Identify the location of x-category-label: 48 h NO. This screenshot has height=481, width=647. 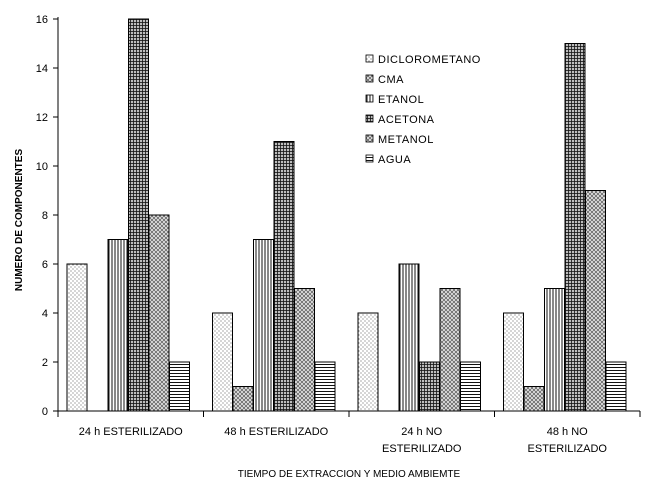
(567, 432).